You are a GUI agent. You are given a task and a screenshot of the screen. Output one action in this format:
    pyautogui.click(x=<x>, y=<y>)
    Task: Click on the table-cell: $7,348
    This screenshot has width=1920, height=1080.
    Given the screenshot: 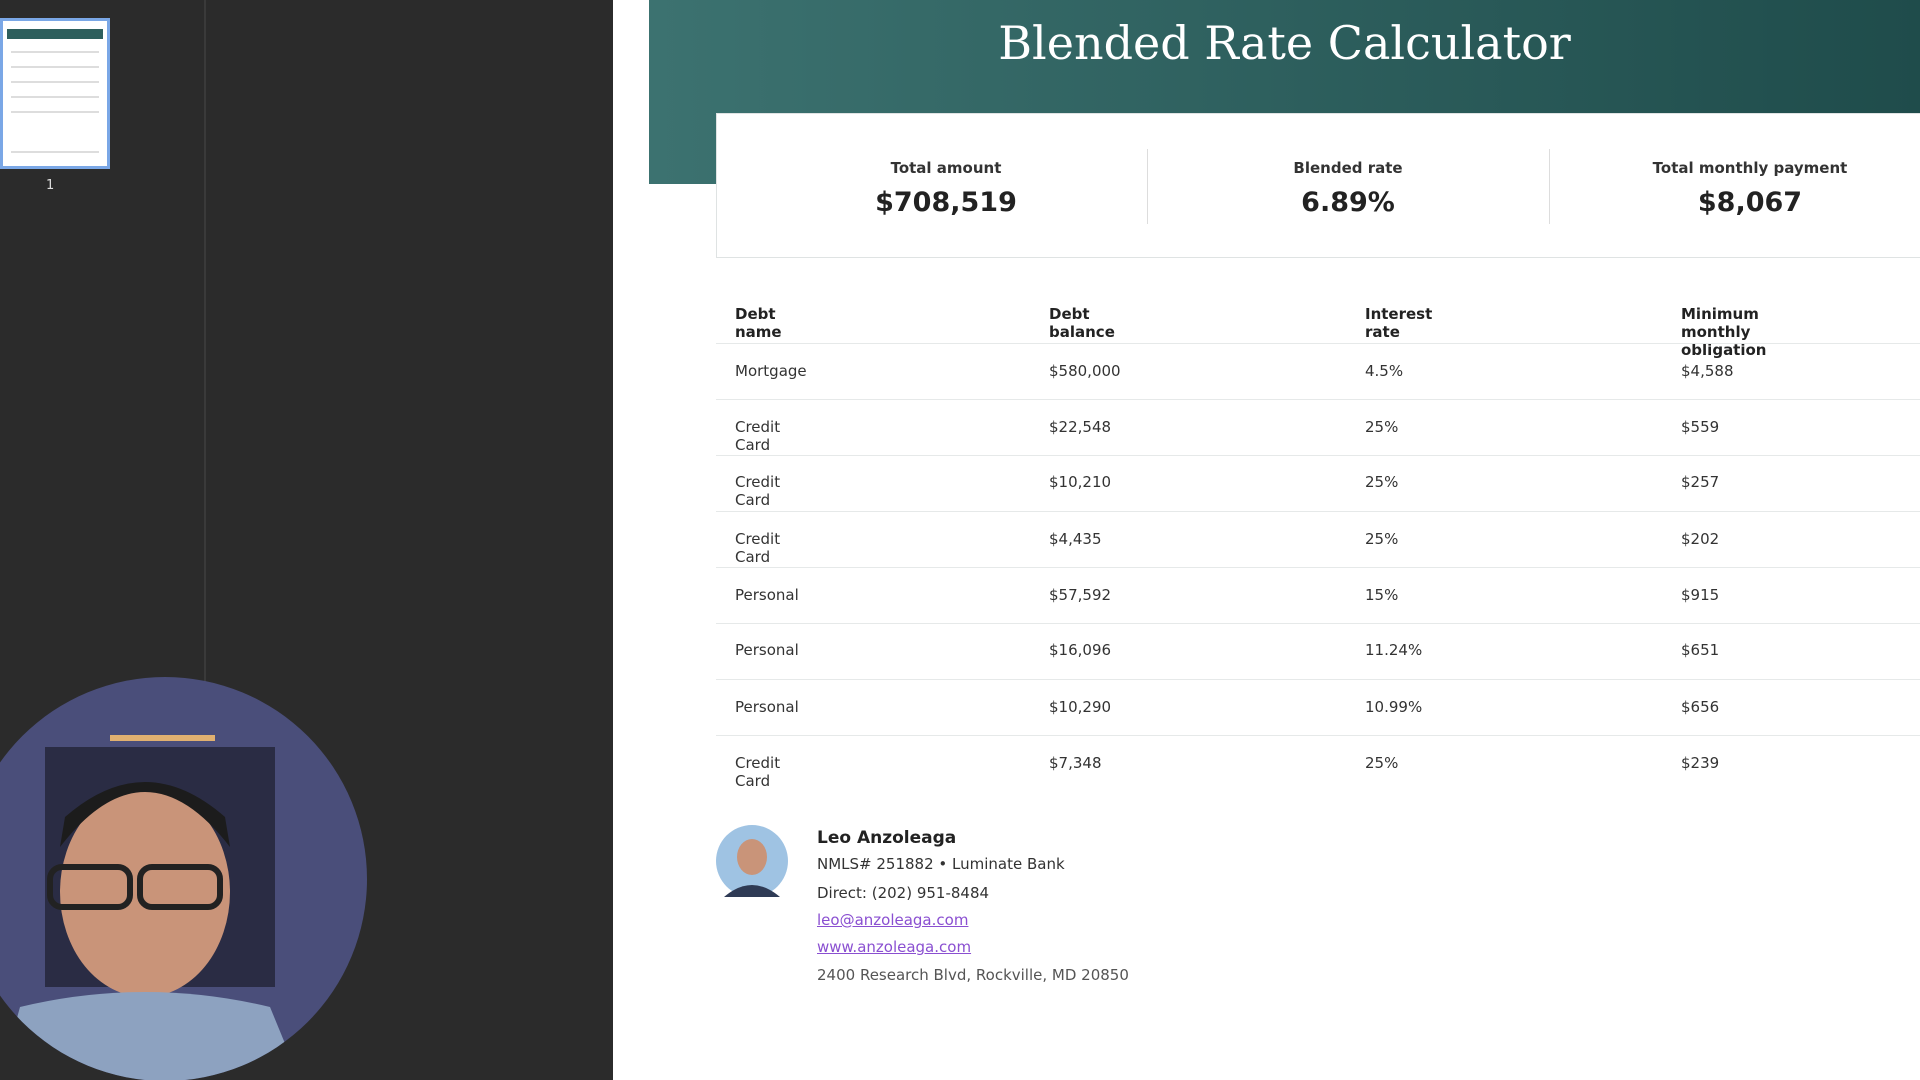 What is the action you would take?
    pyautogui.click(x=1075, y=763)
    